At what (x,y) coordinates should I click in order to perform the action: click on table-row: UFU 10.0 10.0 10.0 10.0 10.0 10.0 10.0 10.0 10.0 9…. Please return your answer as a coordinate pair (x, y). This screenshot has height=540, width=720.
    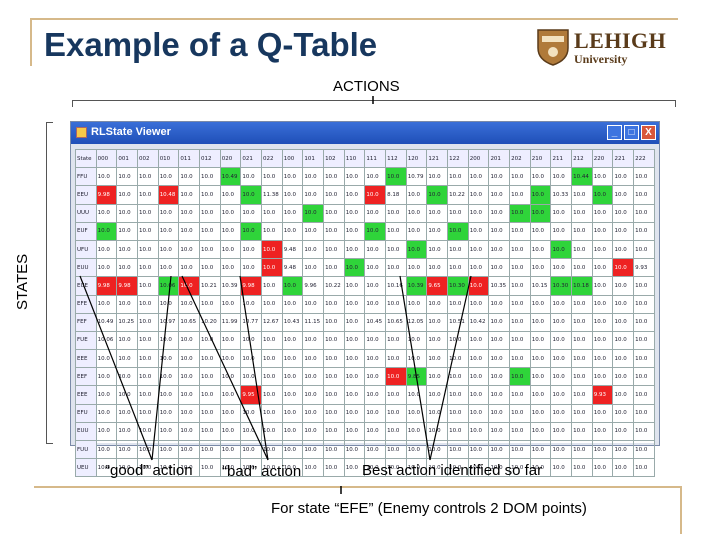
    Looking at the image, I should click on (365, 249).